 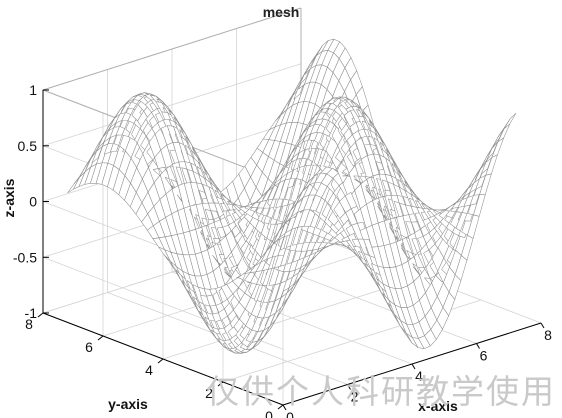 I want to click on z-tick-label: 1, so click(x=33, y=90).